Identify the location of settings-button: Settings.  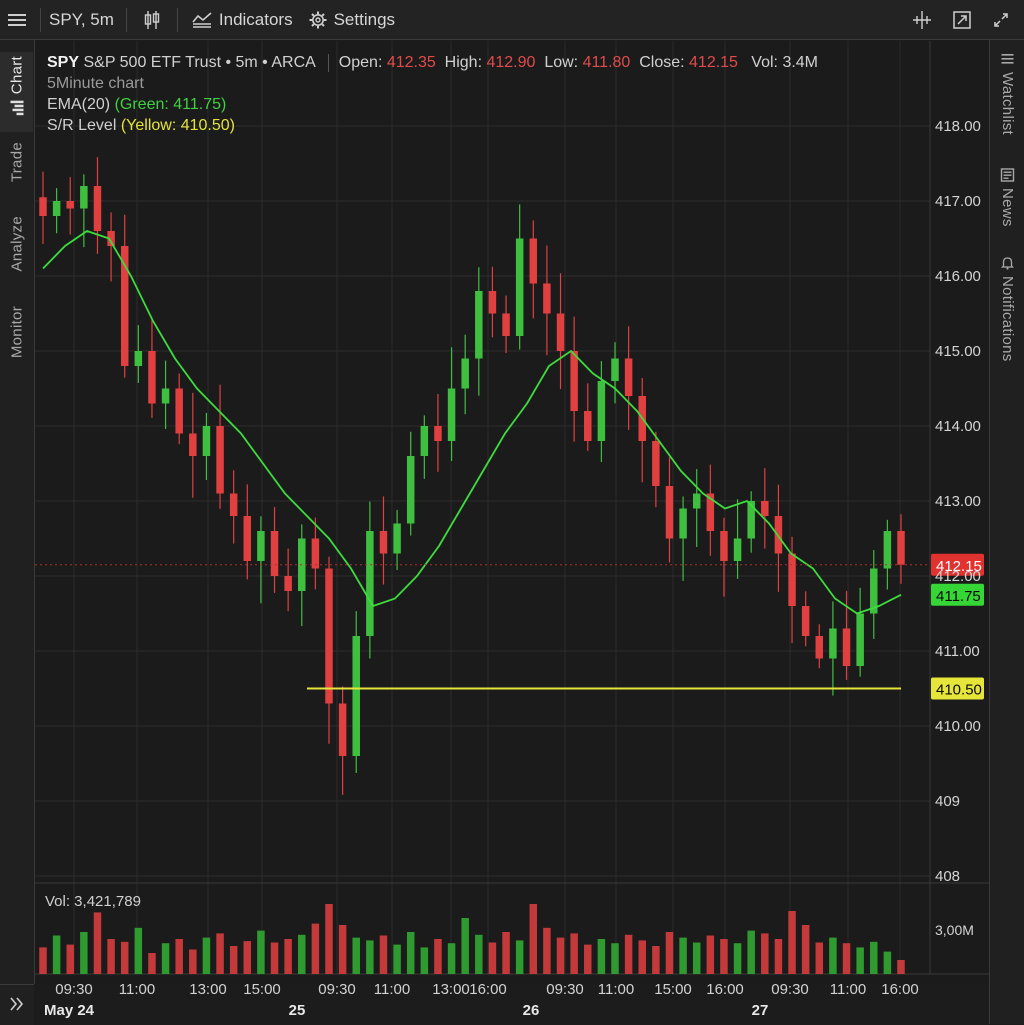
(352, 20).